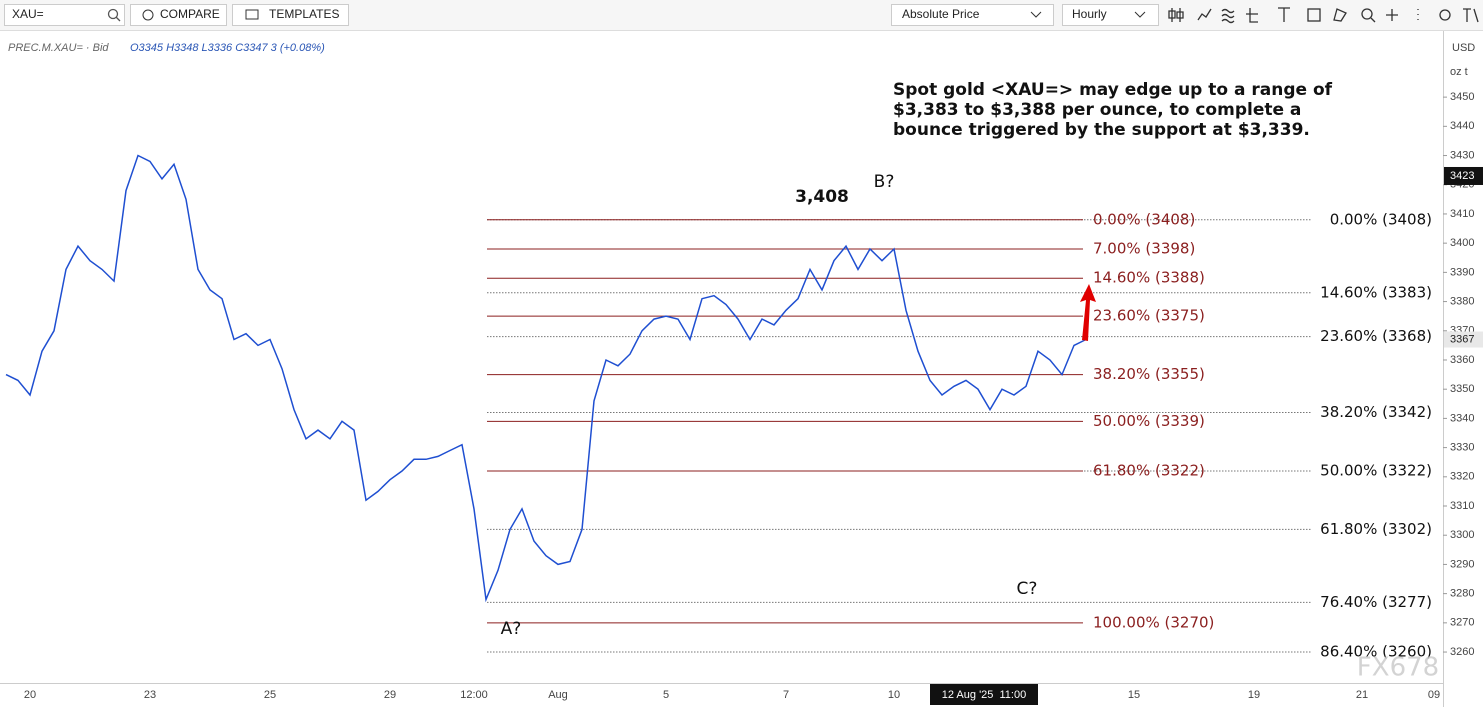  Describe the element at coordinates (270, 695) in the screenshot. I see `x-tick-label: 25` at that location.